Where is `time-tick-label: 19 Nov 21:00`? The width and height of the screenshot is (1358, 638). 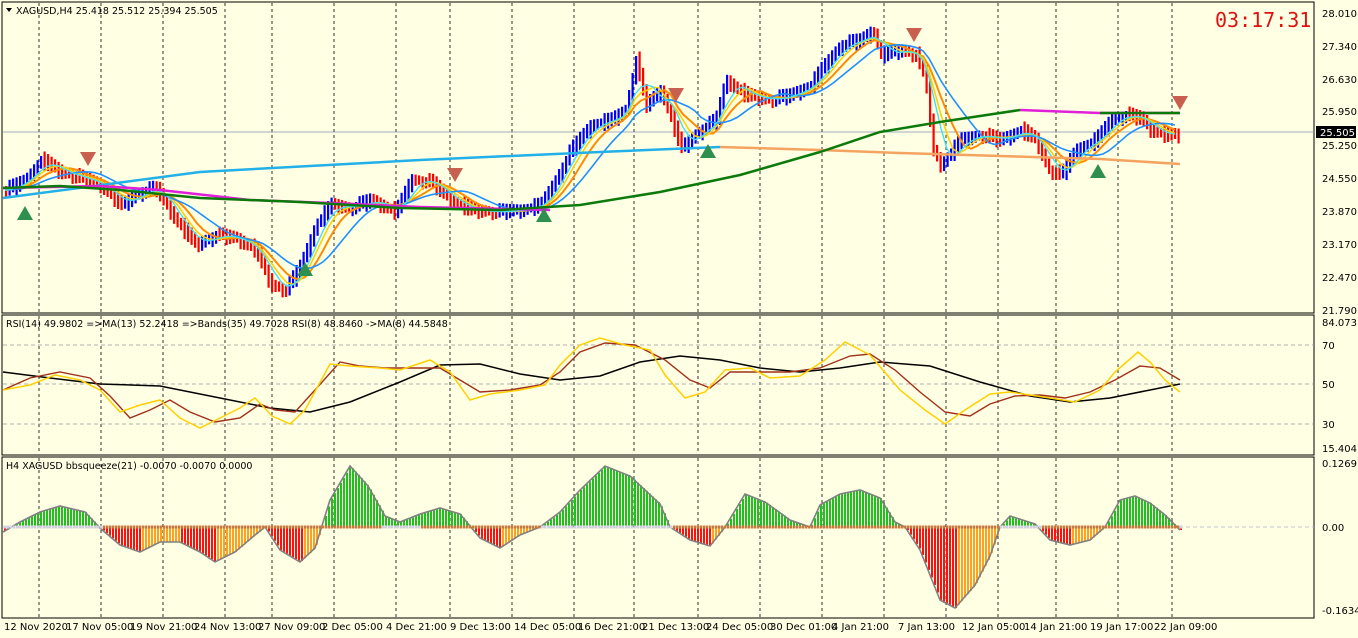
time-tick-label: 19 Nov 21:00 is located at coordinates (163, 627).